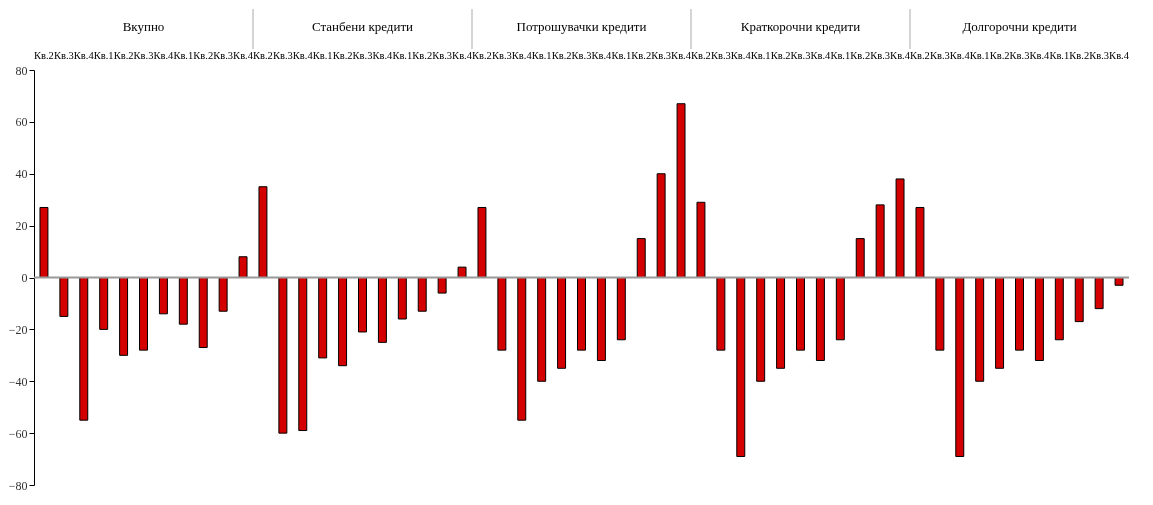 This screenshot has width=1153, height=505. What do you see at coordinates (21, 122) in the screenshot?
I see `y-tick-label: 60` at bounding box center [21, 122].